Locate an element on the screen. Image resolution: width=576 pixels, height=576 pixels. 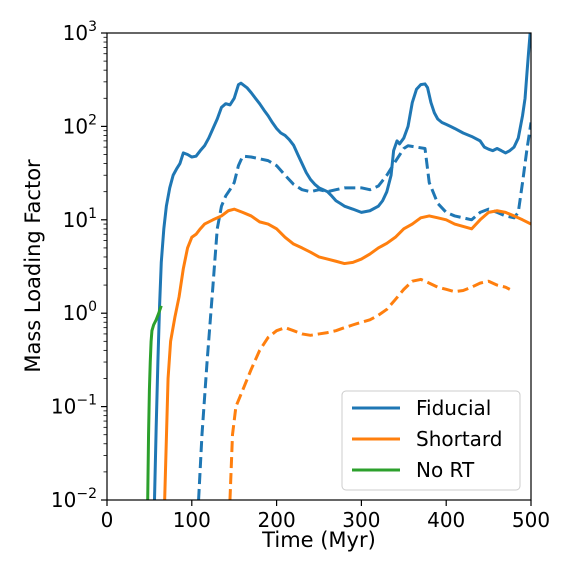
x-tick-label: 400 is located at coordinates (446, 520).